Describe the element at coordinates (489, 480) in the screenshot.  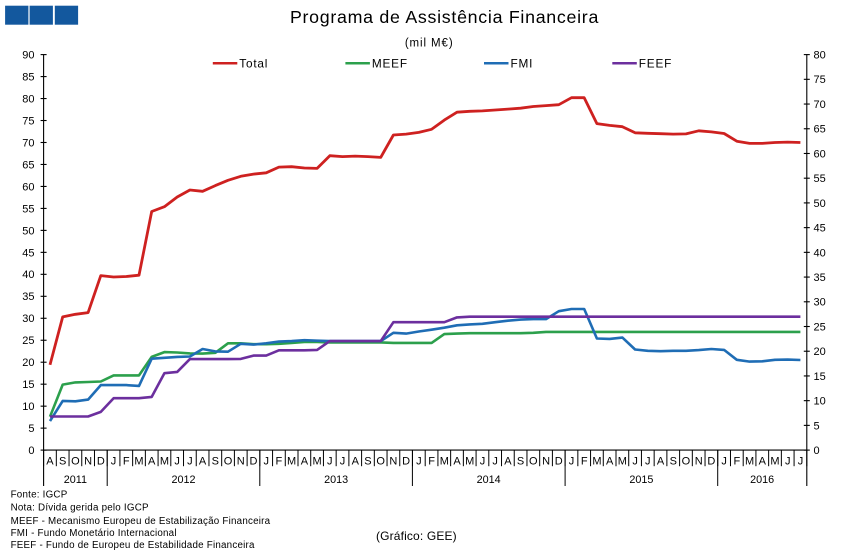
I see `svg-text: 2014` at that location.